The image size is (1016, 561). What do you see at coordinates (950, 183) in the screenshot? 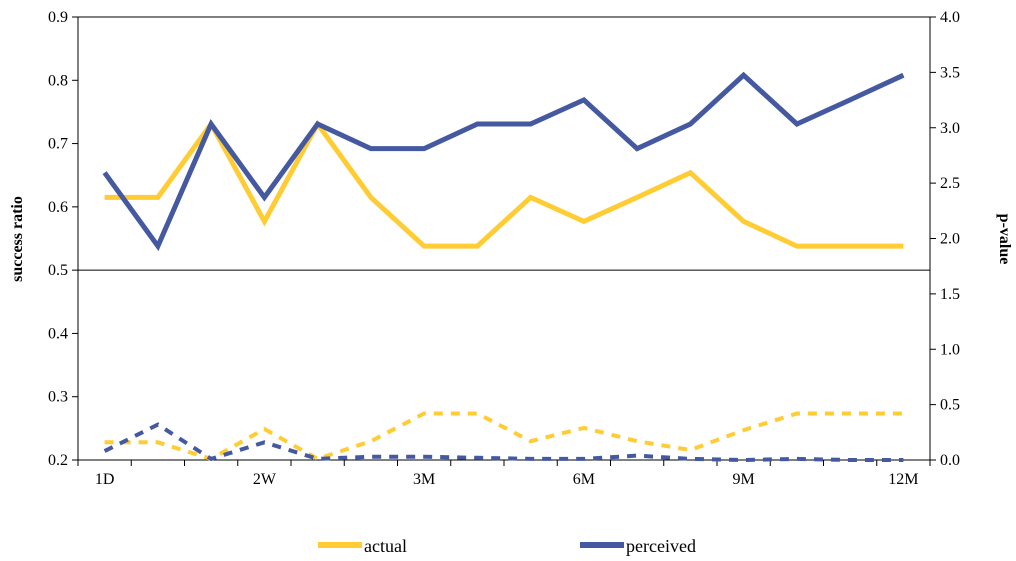
I see `right-tick-label: 2.5` at bounding box center [950, 183].